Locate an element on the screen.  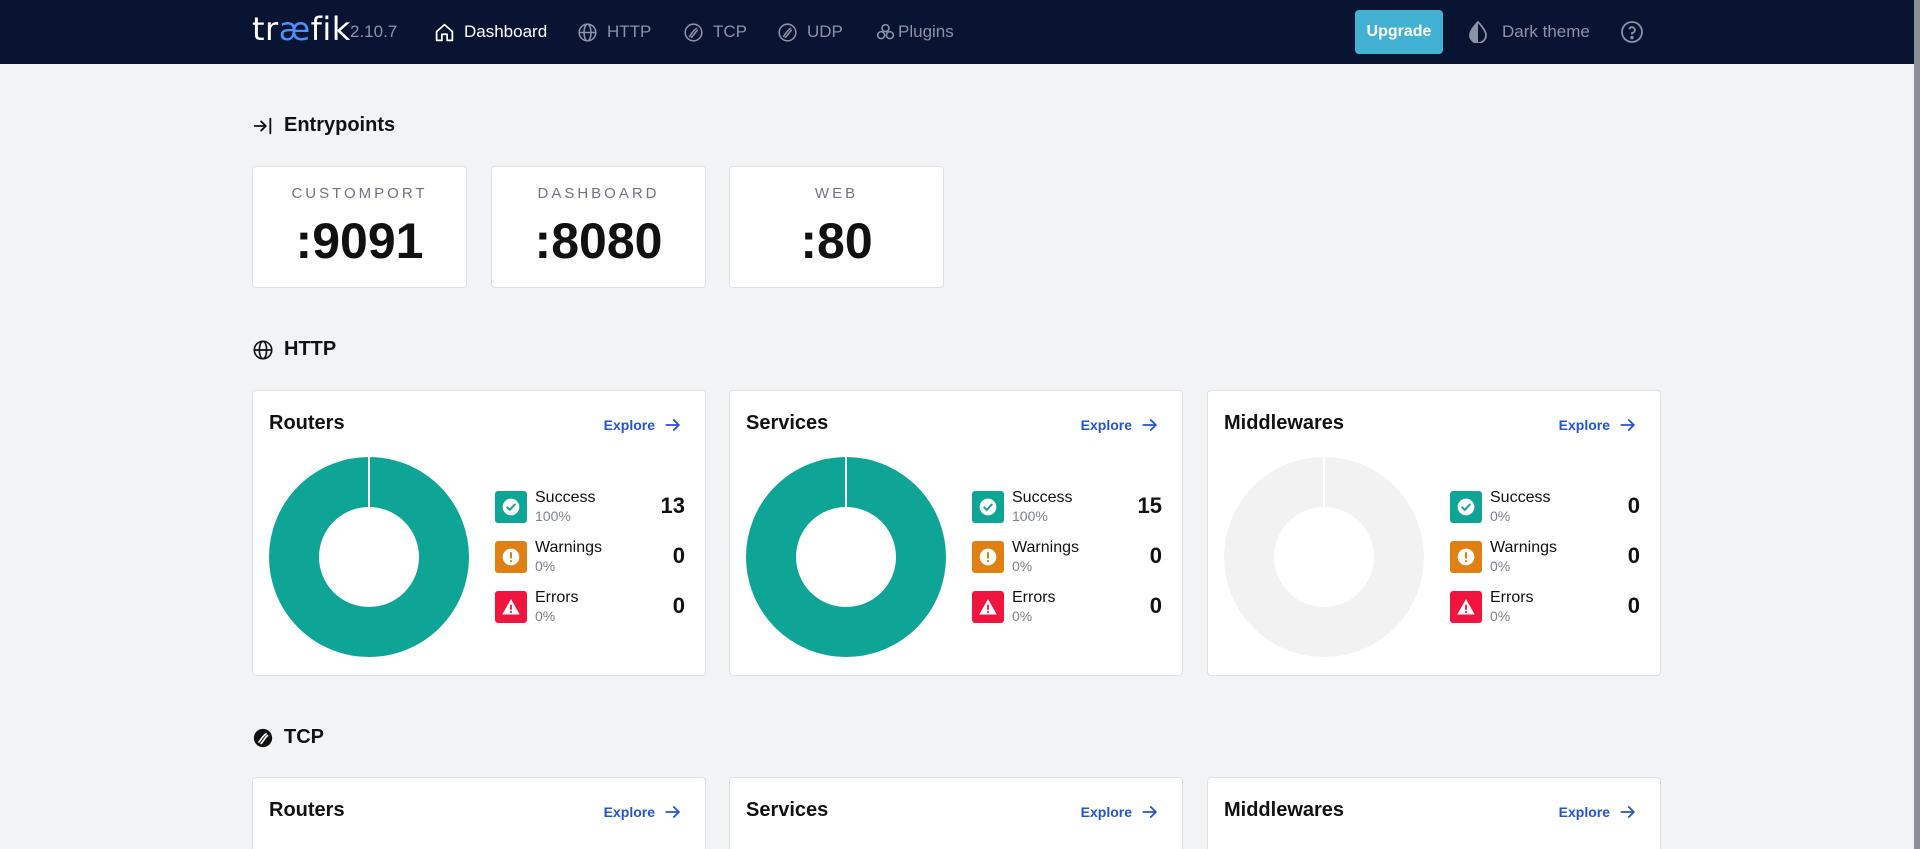
legend-count: 13 is located at coordinates (672, 505).